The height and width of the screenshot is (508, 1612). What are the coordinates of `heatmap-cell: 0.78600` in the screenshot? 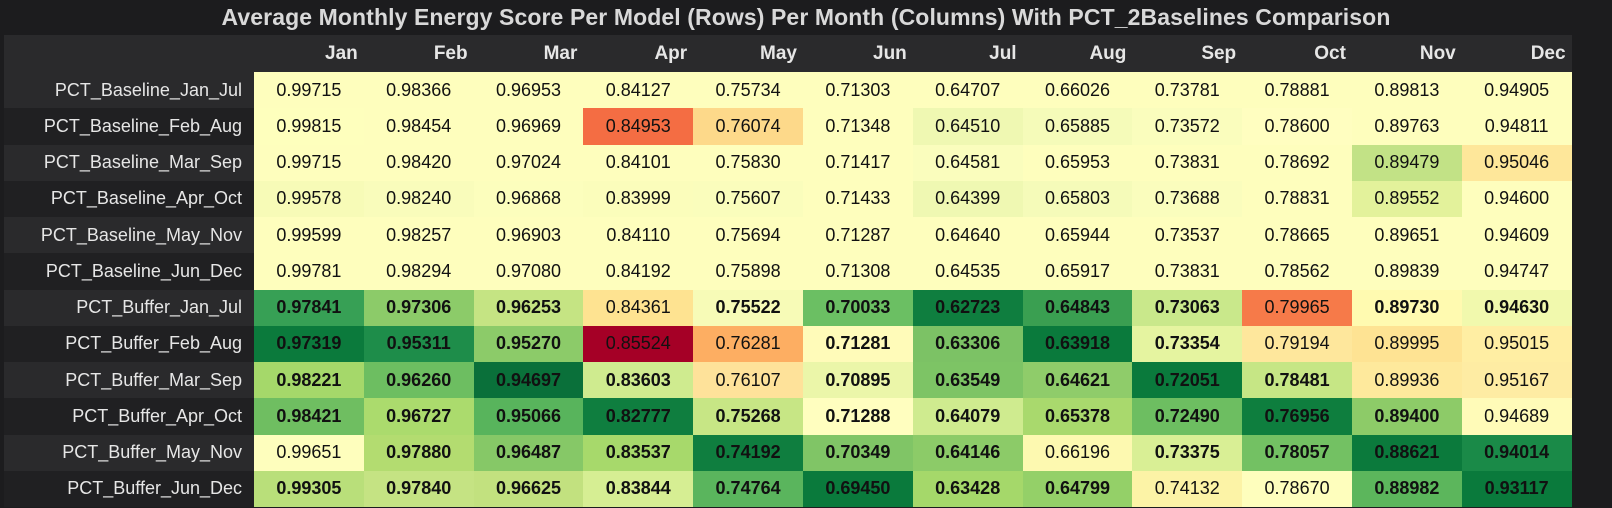 It's located at (1297, 126).